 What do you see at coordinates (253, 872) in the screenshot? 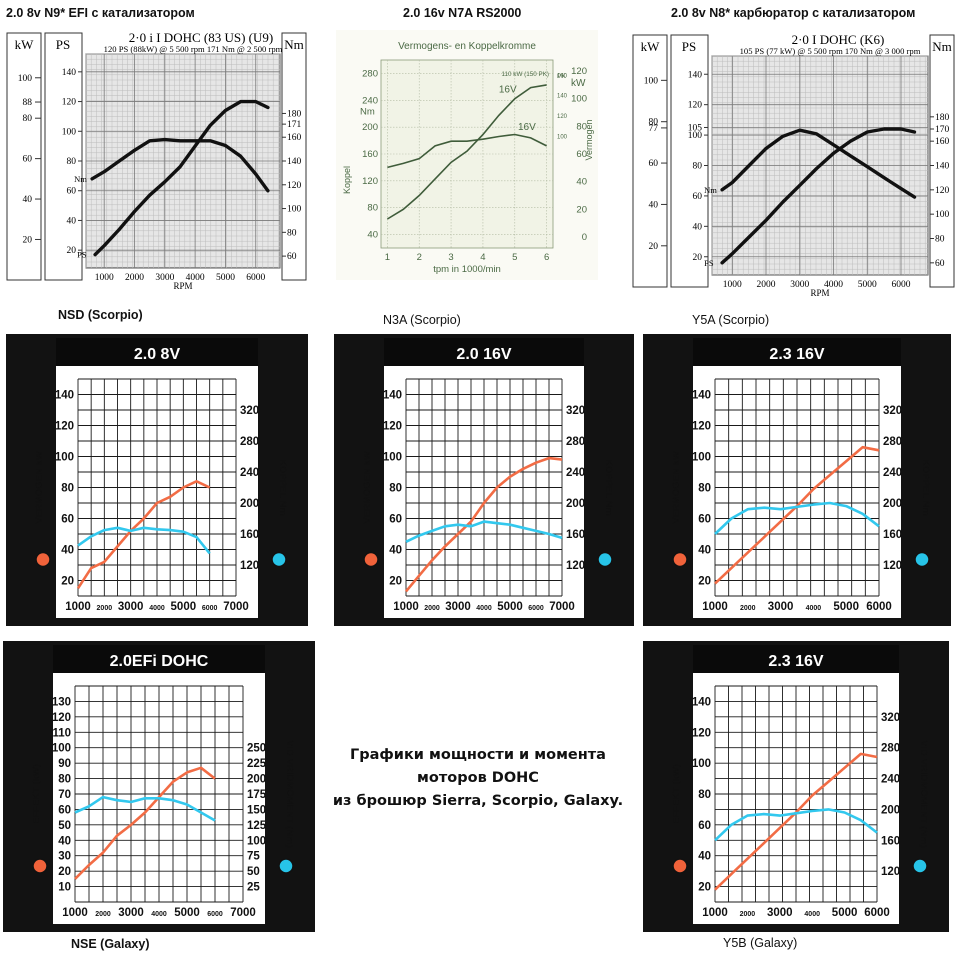
I see `right-tick-label: 50` at bounding box center [253, 872].